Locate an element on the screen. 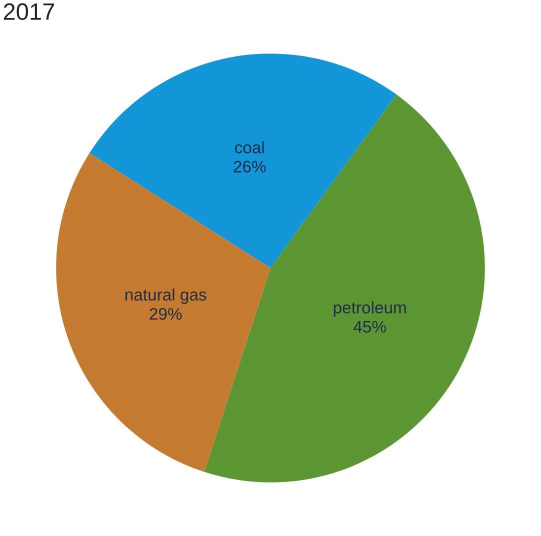  chart-title: 2017 is located at coordinates (29, 11).